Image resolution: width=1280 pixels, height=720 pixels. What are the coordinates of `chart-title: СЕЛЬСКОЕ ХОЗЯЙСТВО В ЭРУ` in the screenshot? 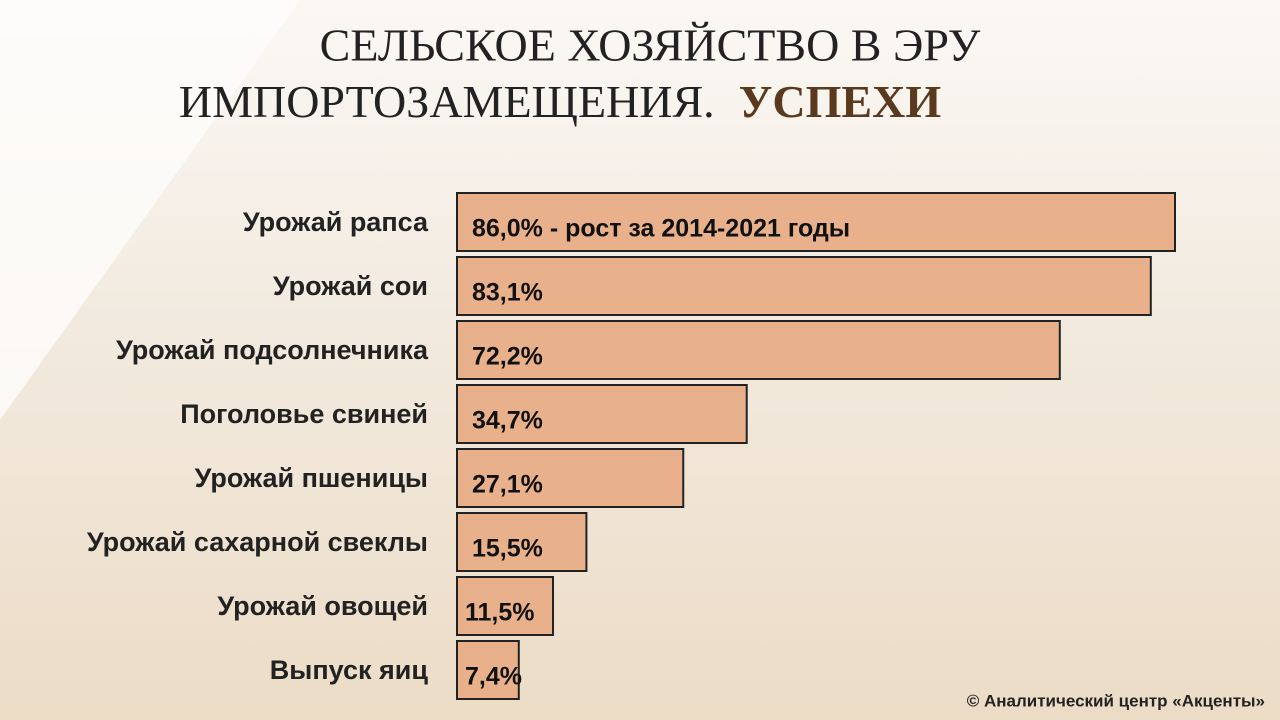 It's located at (650, 45).